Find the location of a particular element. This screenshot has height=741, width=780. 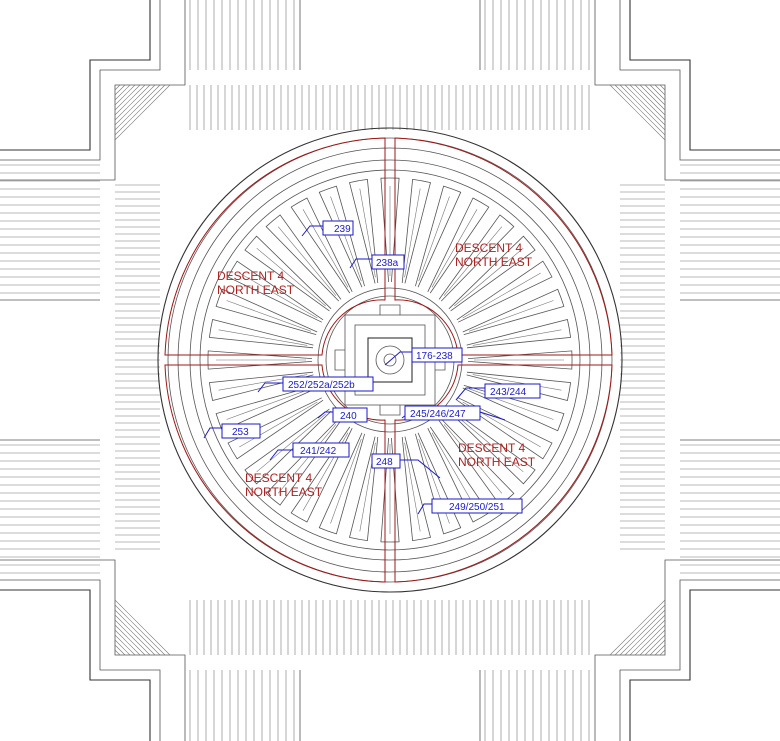

svg-text: 239 is located at coordinates (342, 229).